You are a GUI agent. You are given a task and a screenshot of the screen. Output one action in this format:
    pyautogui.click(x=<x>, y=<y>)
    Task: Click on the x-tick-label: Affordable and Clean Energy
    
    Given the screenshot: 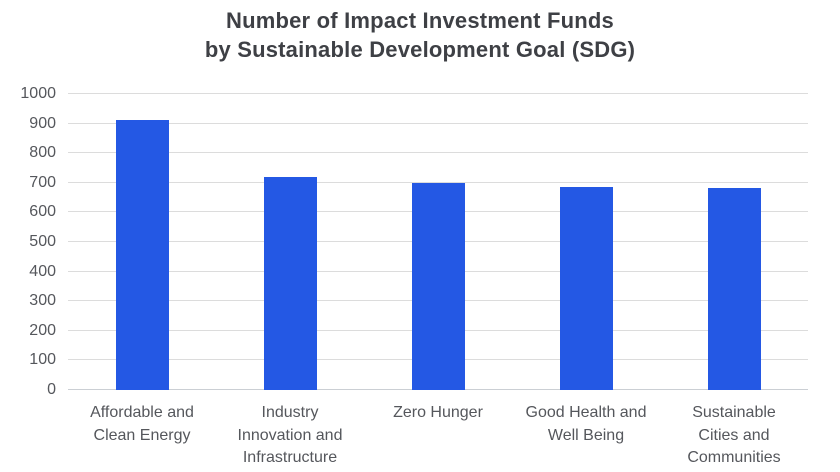 What is the action you would take?
    pyautogui.click(x=142, y=424)
    